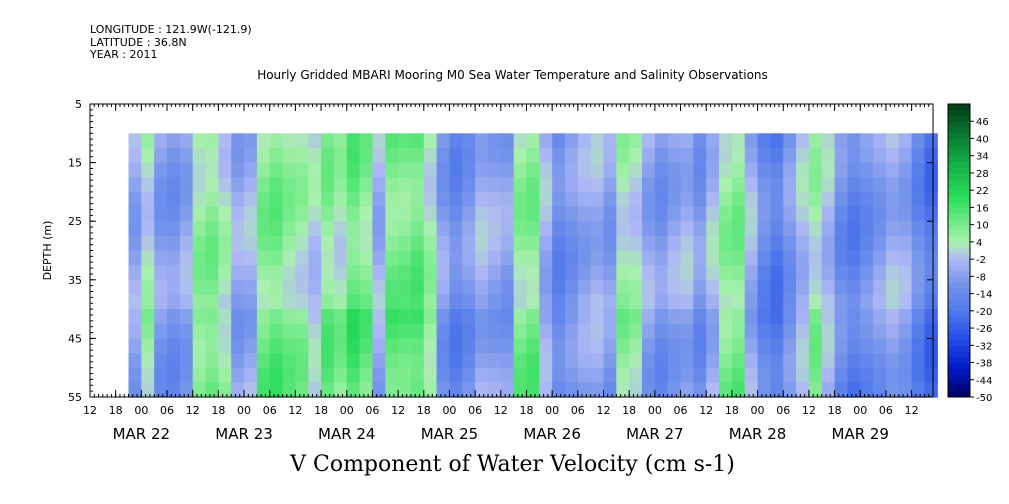 This screenshot has width=1009, height=504. Describe the element at coordinates (758, 410) in the screenshot. I see `x-tick-label: 00` at that location.